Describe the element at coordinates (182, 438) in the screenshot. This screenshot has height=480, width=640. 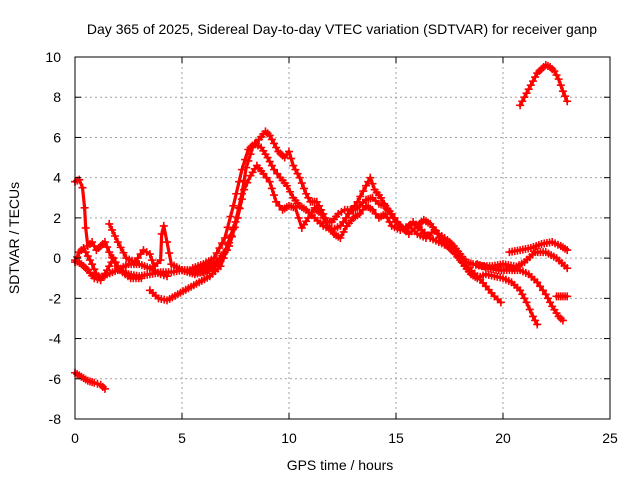
I see `x-tick-label: 5` at that location.